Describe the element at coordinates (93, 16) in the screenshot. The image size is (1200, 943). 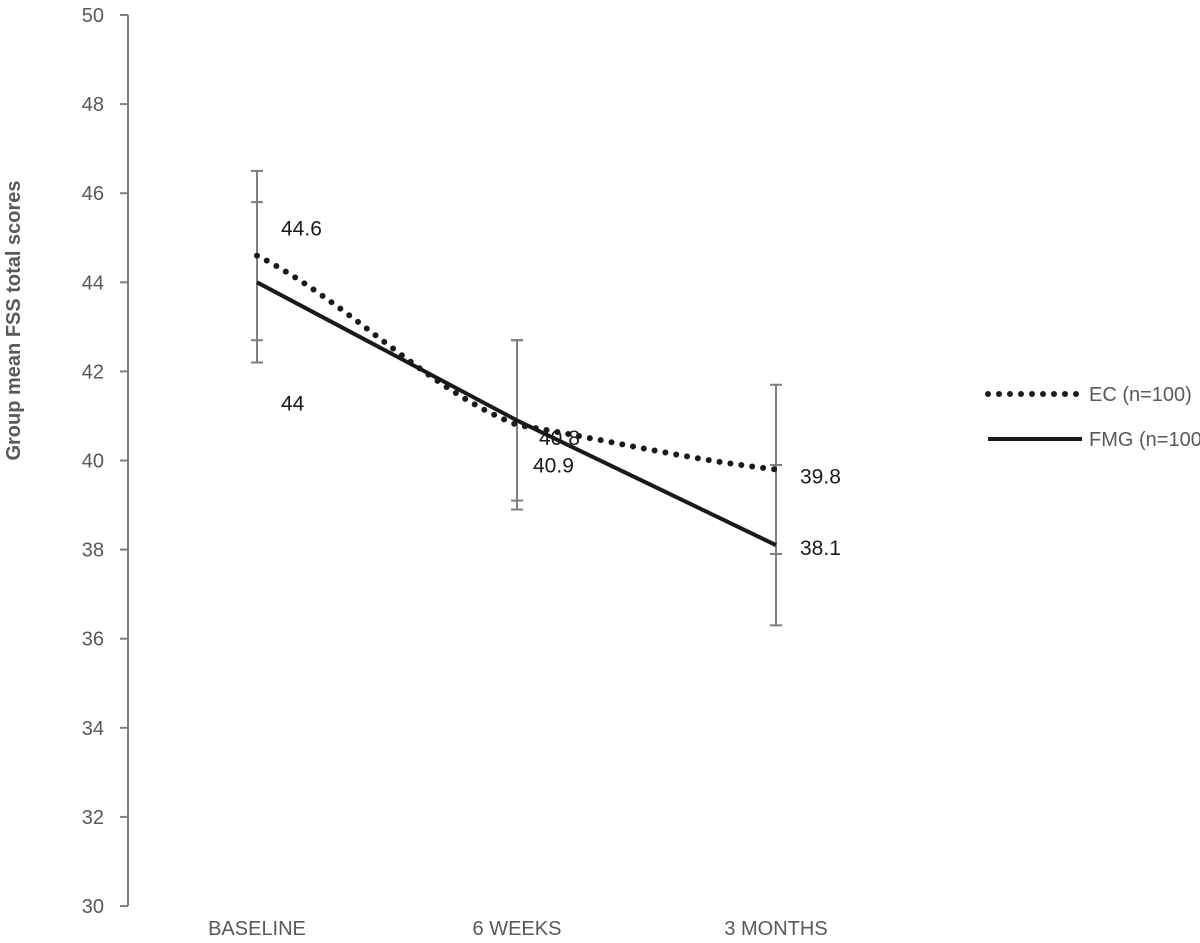
I see `y-tick-label: 50` at that location.